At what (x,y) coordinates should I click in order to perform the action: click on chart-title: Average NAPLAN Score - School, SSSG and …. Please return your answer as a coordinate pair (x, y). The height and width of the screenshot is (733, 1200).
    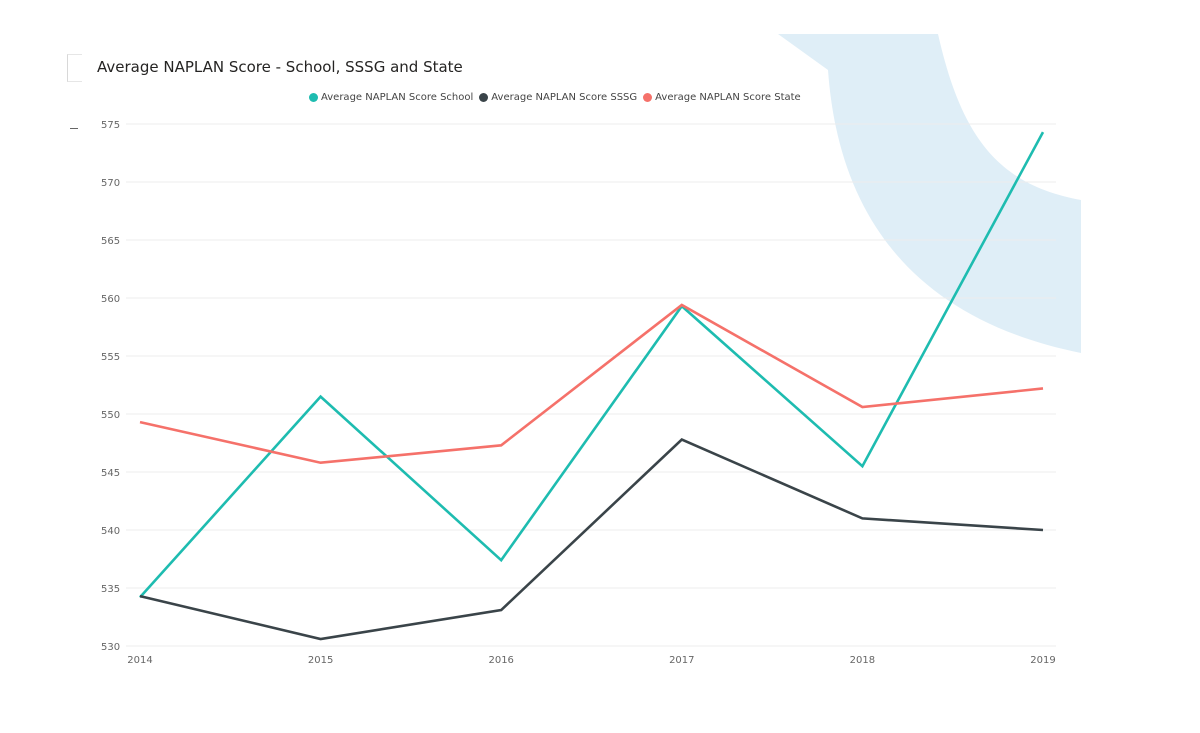
    Looking at the image, I should click on (280, 67).